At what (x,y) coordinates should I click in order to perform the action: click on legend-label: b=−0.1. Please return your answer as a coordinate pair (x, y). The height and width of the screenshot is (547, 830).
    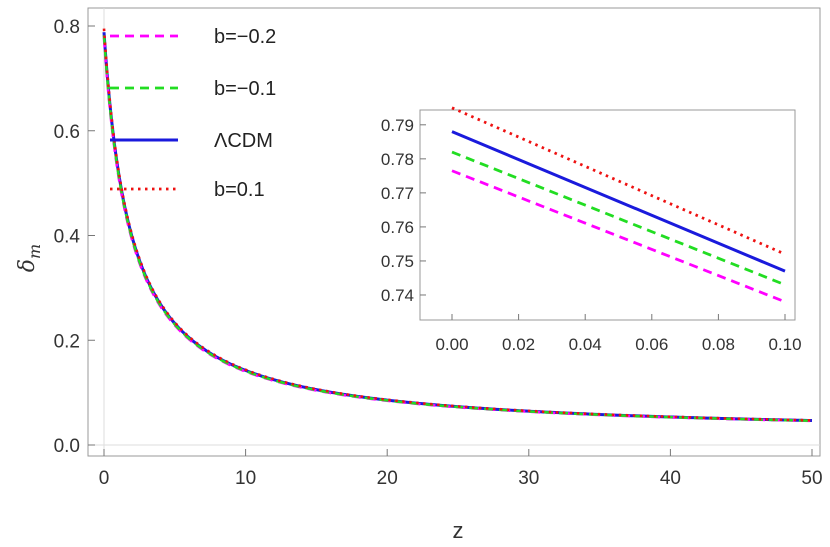
    Looking at the image, I should click on (245, 89).